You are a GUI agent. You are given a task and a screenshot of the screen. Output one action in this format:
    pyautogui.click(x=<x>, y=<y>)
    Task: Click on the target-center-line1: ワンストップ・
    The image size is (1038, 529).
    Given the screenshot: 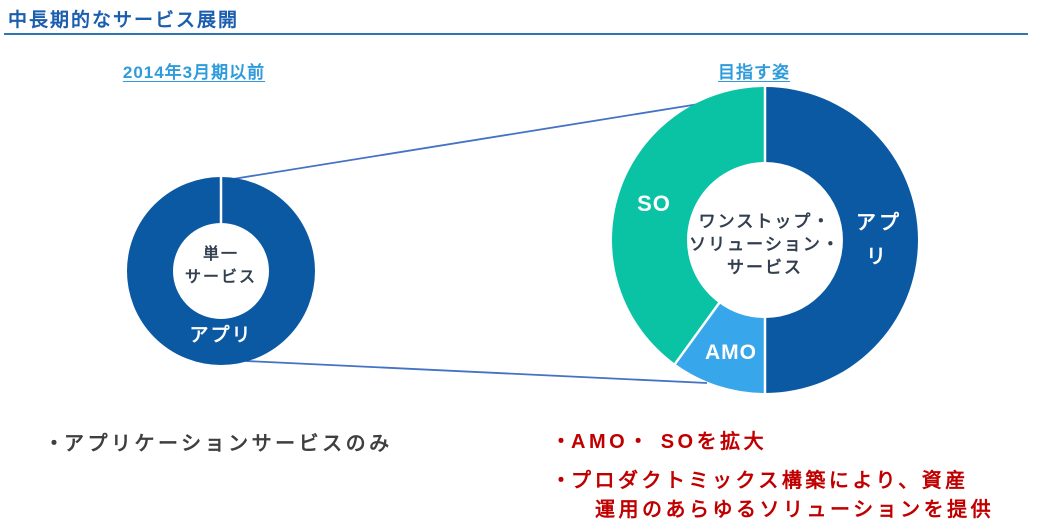 What is the action you would take?
    pyautogui.click(x=765, y=221)
    